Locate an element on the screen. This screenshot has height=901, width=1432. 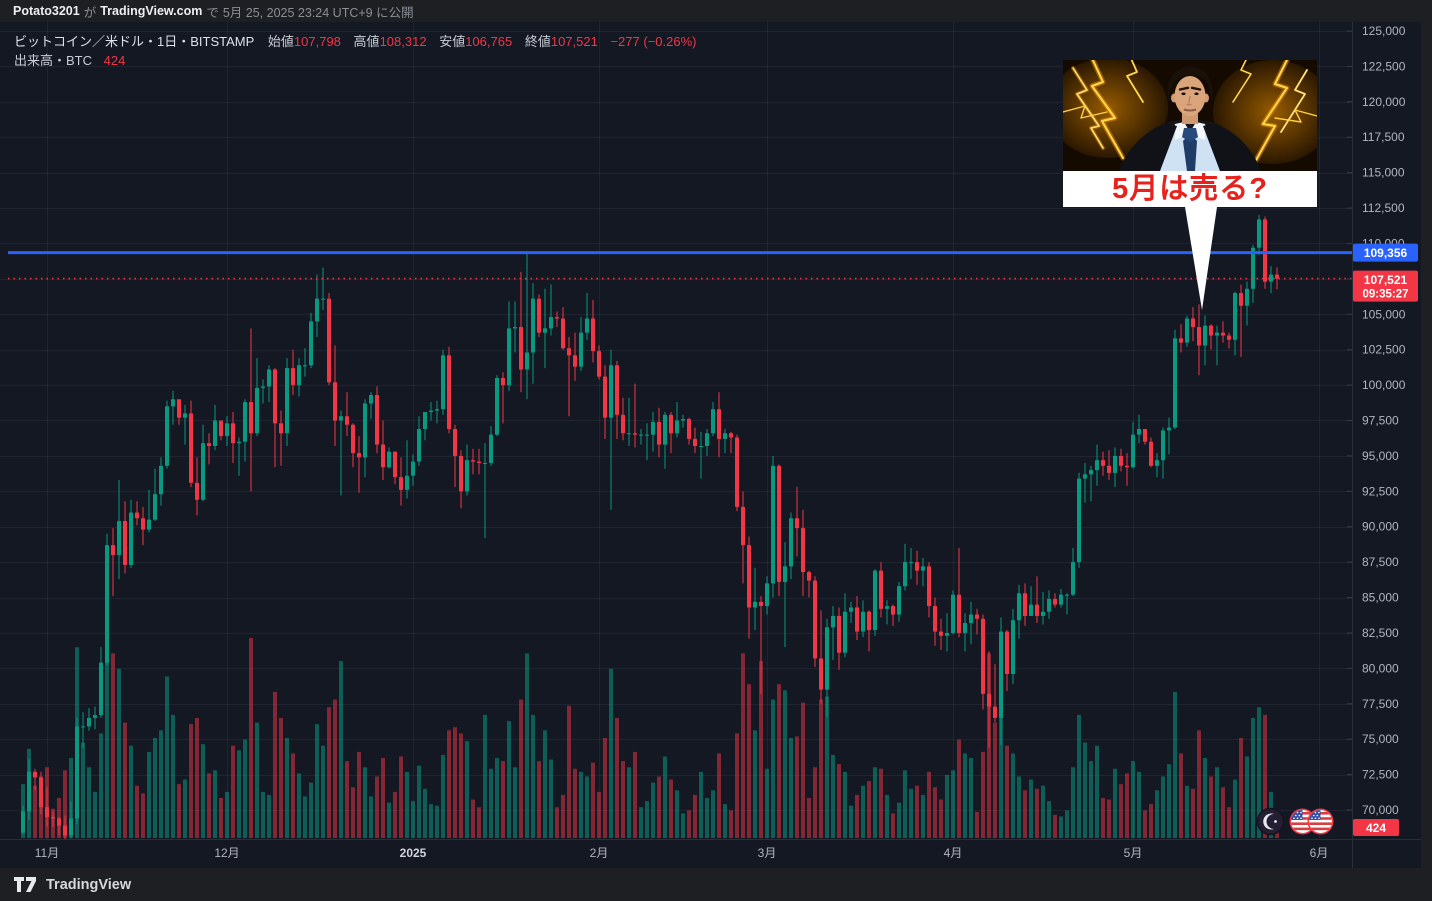
blue-line-price-label: 109,356 is located at coordinates (1385, 252).